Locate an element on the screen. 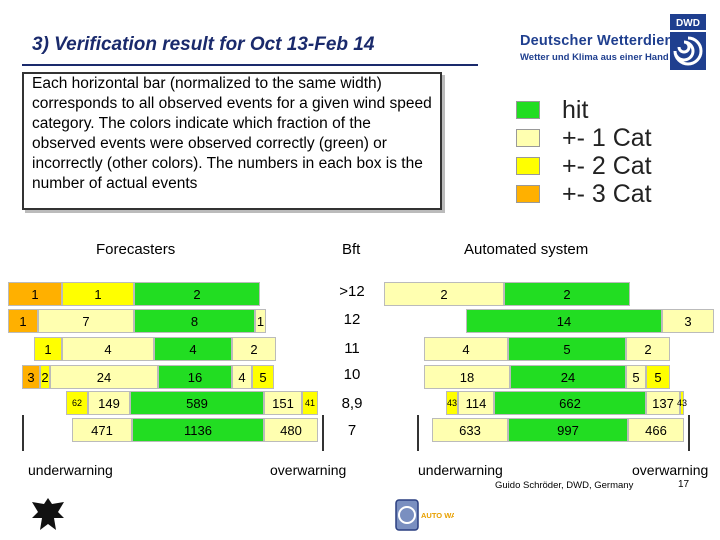  autowarn-logo-text: AUTO WARN is located at coordinates (437, 515).